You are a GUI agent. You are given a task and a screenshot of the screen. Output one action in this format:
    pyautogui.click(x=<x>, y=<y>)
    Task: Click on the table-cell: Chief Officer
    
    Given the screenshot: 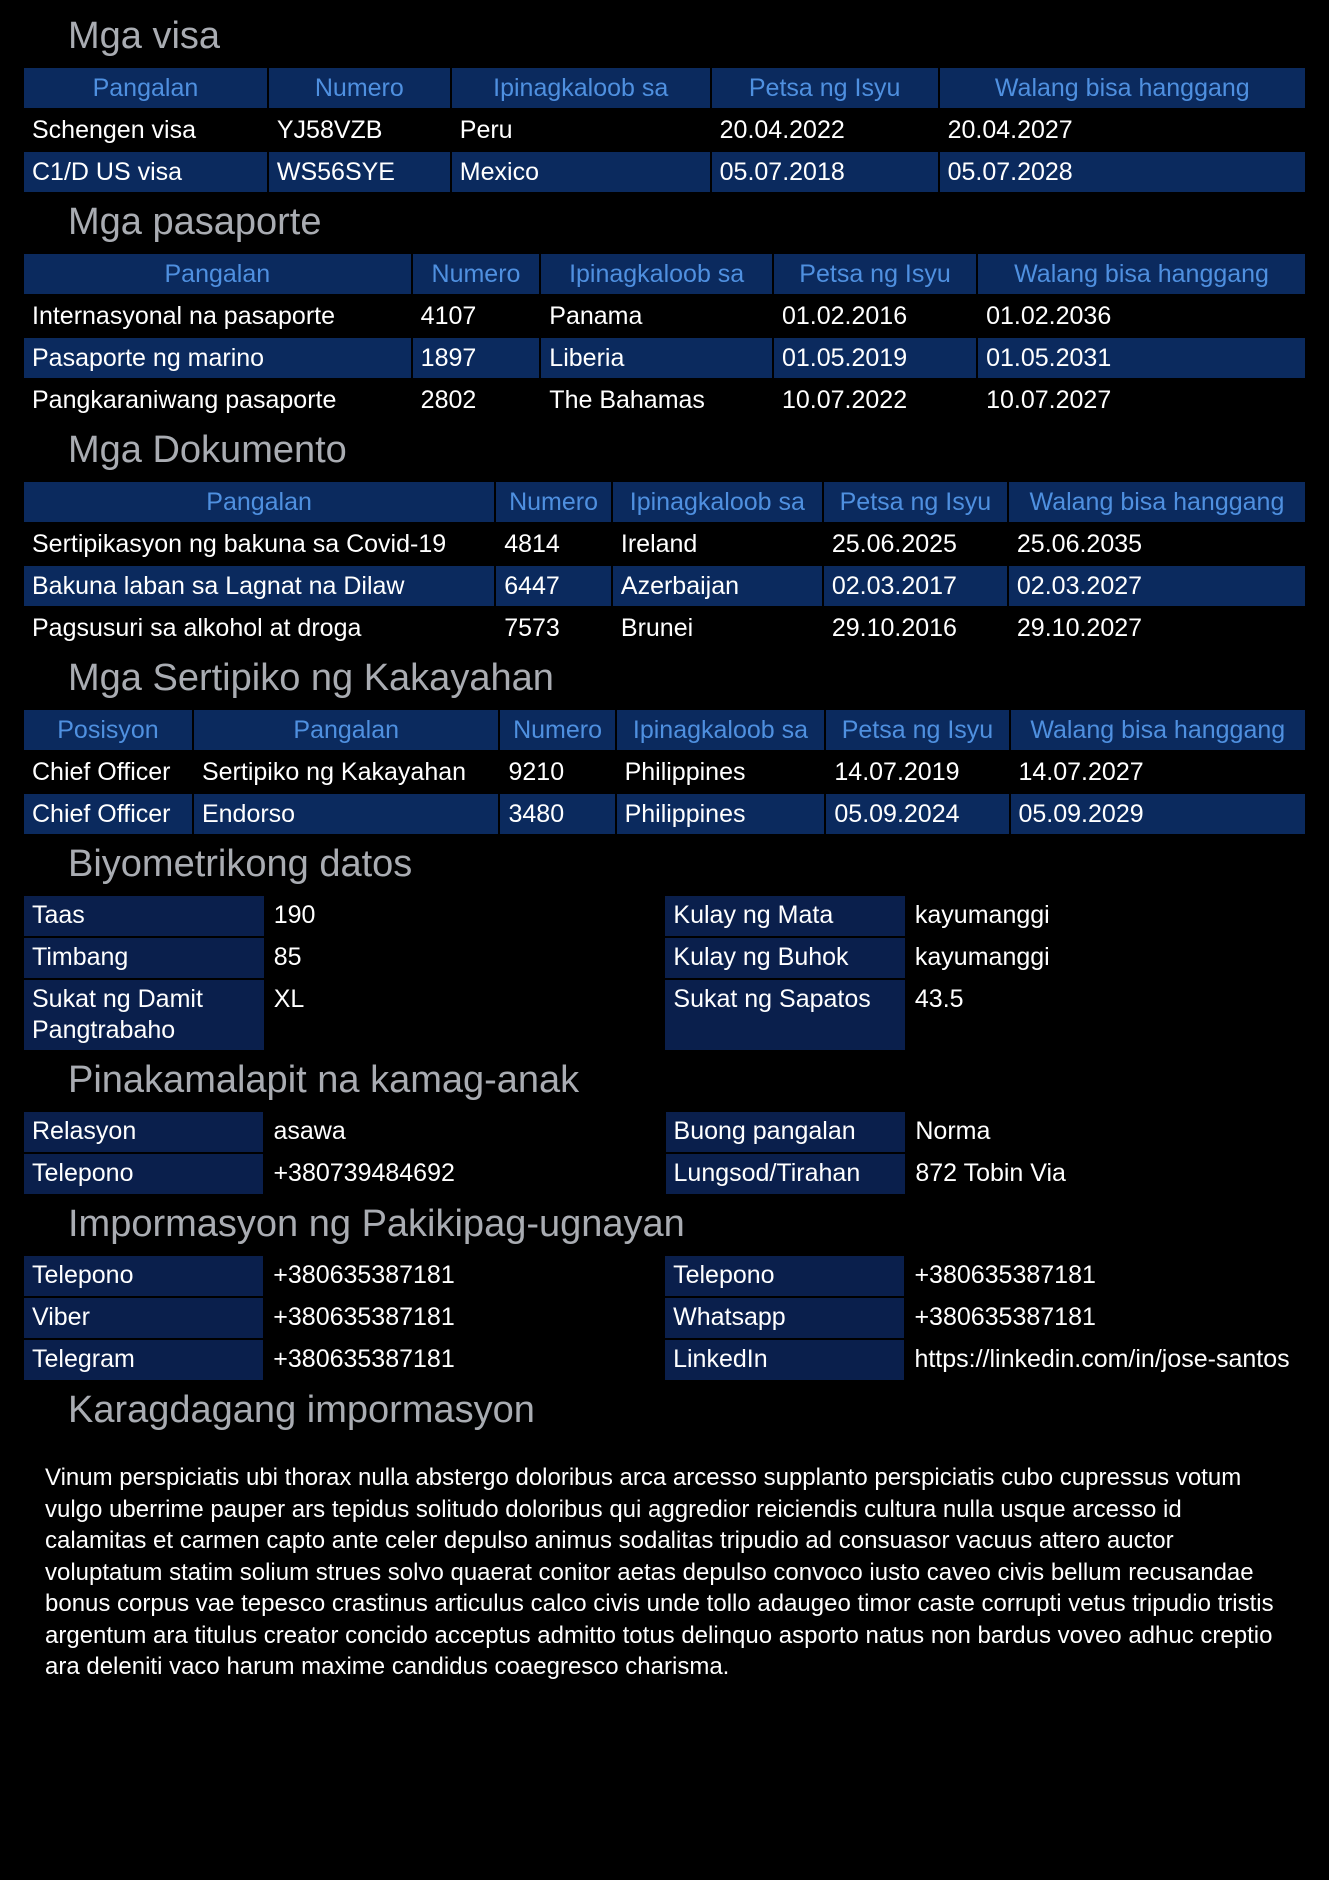 What is the action you would take?
    pyautogui.click(x=108, y=814)
    